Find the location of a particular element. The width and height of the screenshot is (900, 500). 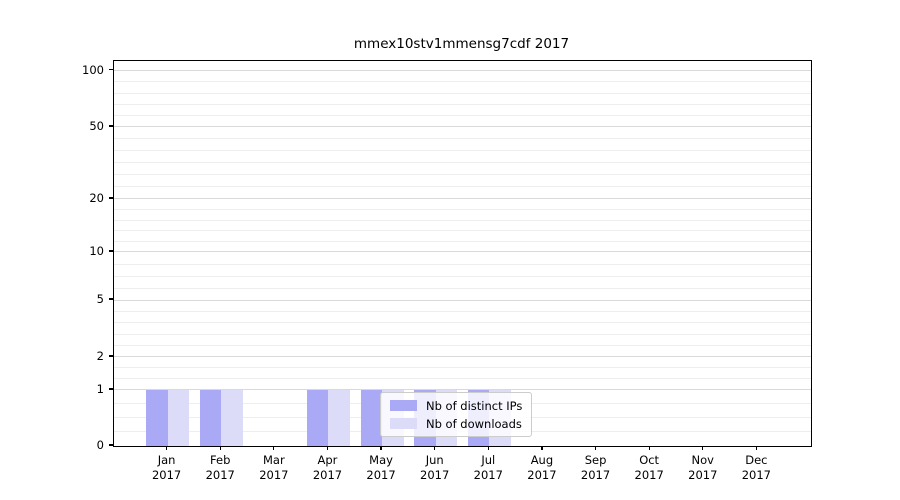

bar-downloads-jan is located at coordinates (178, 417).